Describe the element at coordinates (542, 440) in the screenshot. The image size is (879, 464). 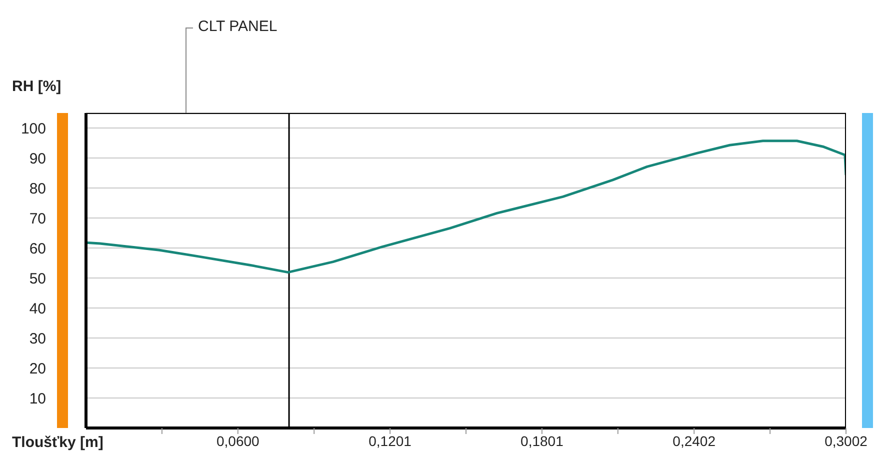
I see `x-tick-label: 0,1801` at that location.